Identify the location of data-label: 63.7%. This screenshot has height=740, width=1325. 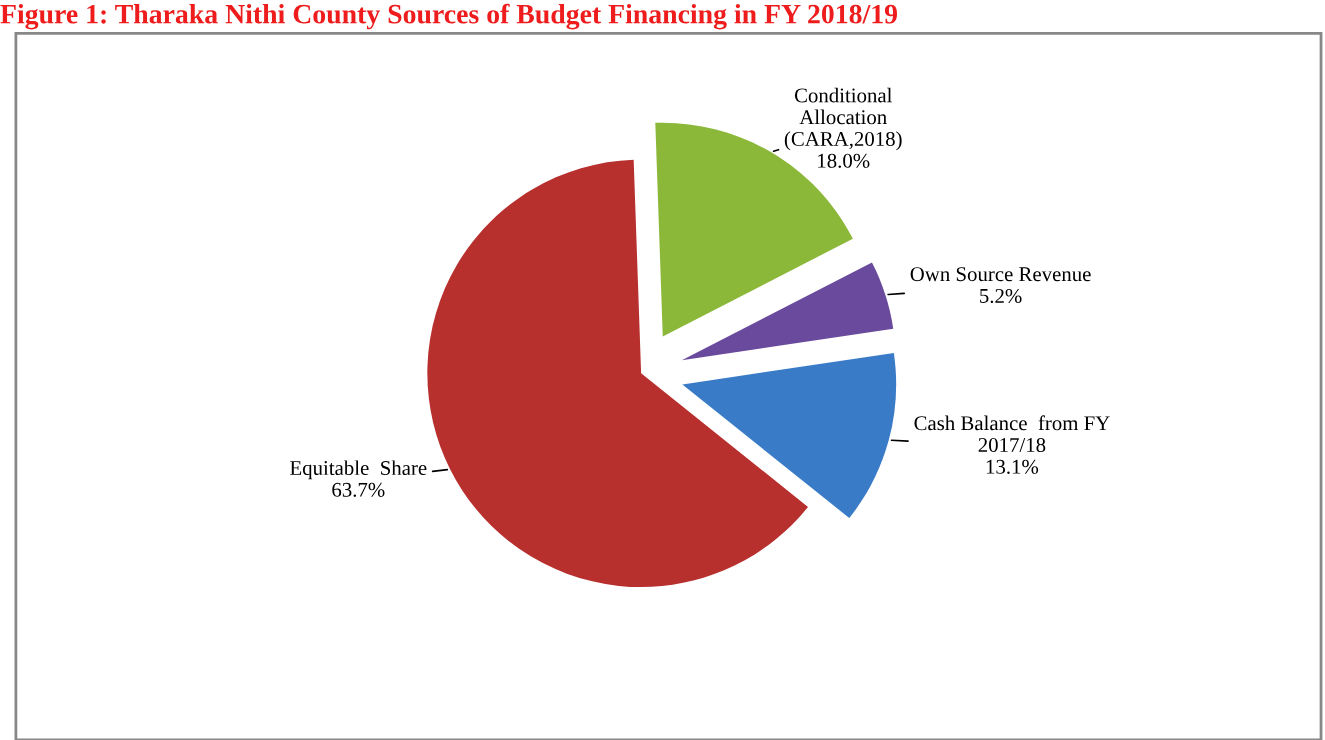
(358, 489).